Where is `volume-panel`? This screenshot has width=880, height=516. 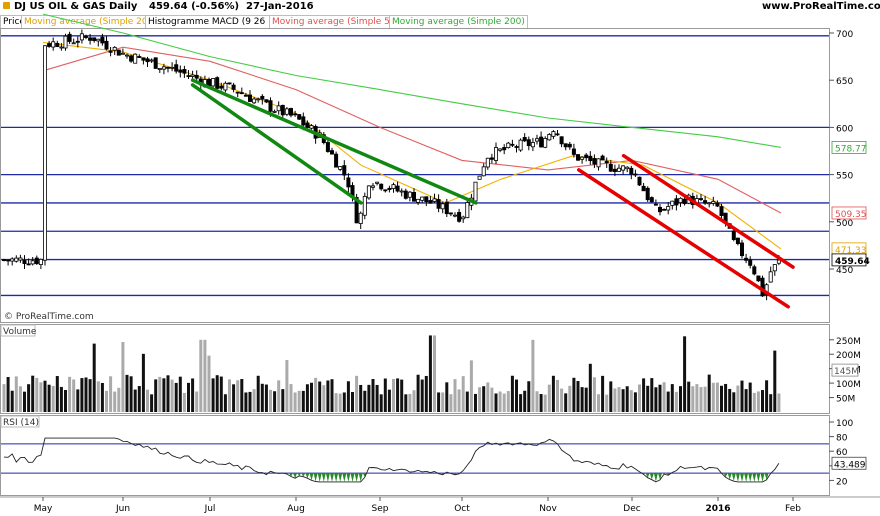 volume-panel is located at coordinates (391, 373).